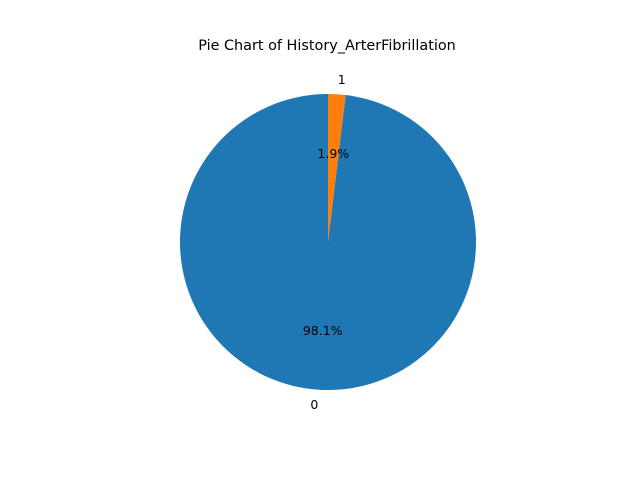 The height and width of the screenshot is (480, 640). What do you see at coordinates (327, 46) in the screenshot?
I see `chart-title: Pie Chart of History_ArterFibrillation` at bounding box center [327, 46].